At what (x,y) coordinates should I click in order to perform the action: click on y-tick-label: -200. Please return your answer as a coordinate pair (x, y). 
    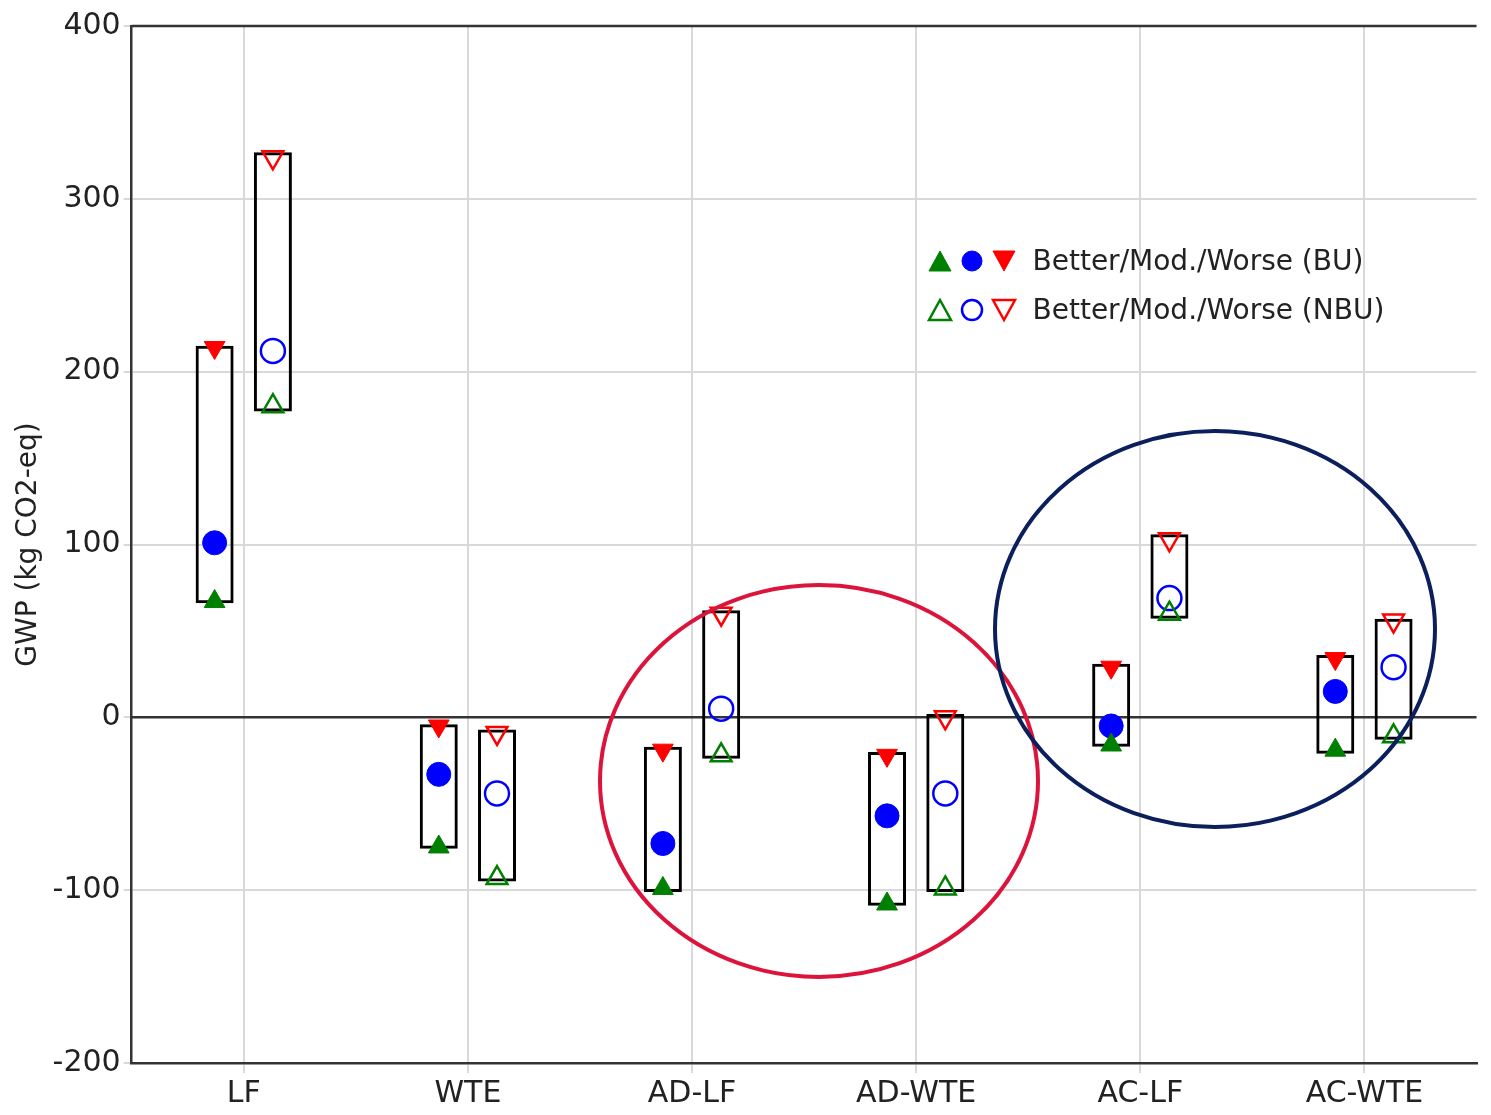
    Looking at the image, I should click on (86, 1060).